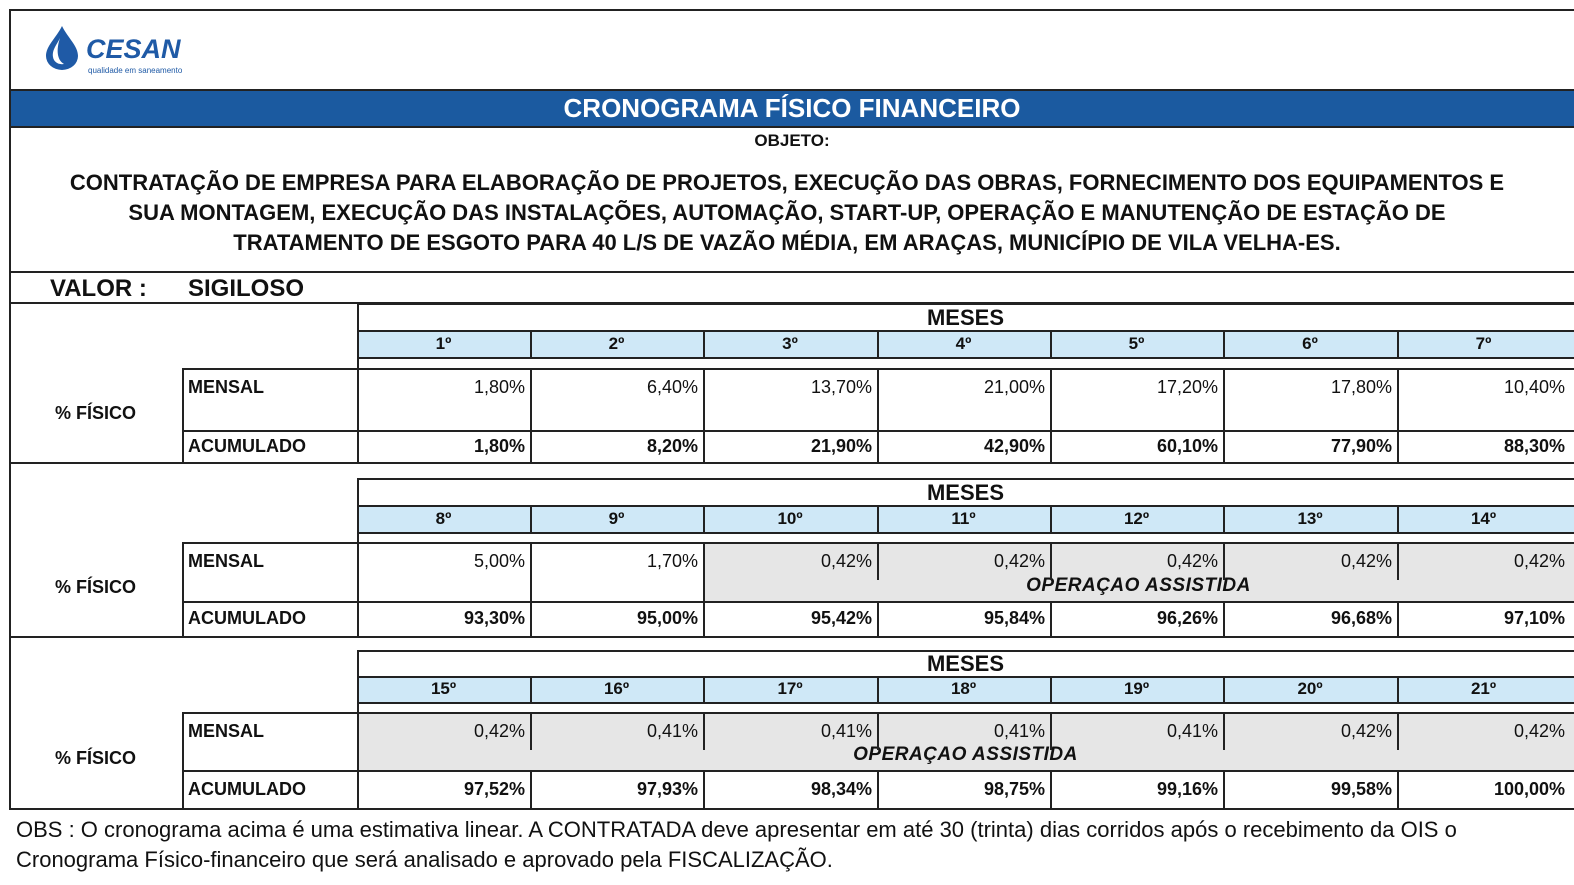  Describe the element at coordinates (790, 518) in the screenshot. I see `month-label: 10º` at that location.